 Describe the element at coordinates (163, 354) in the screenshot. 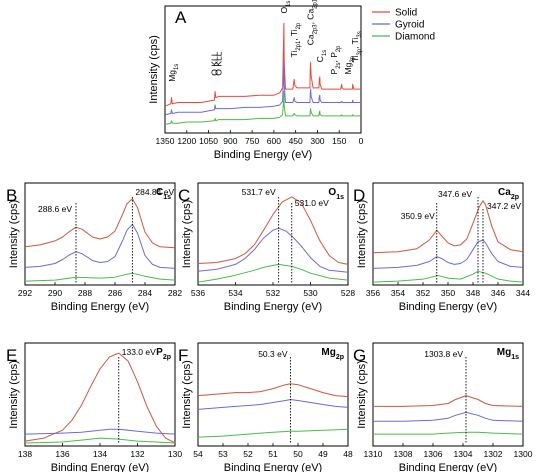

I see `panel-e-element-label: P2p` at that location.